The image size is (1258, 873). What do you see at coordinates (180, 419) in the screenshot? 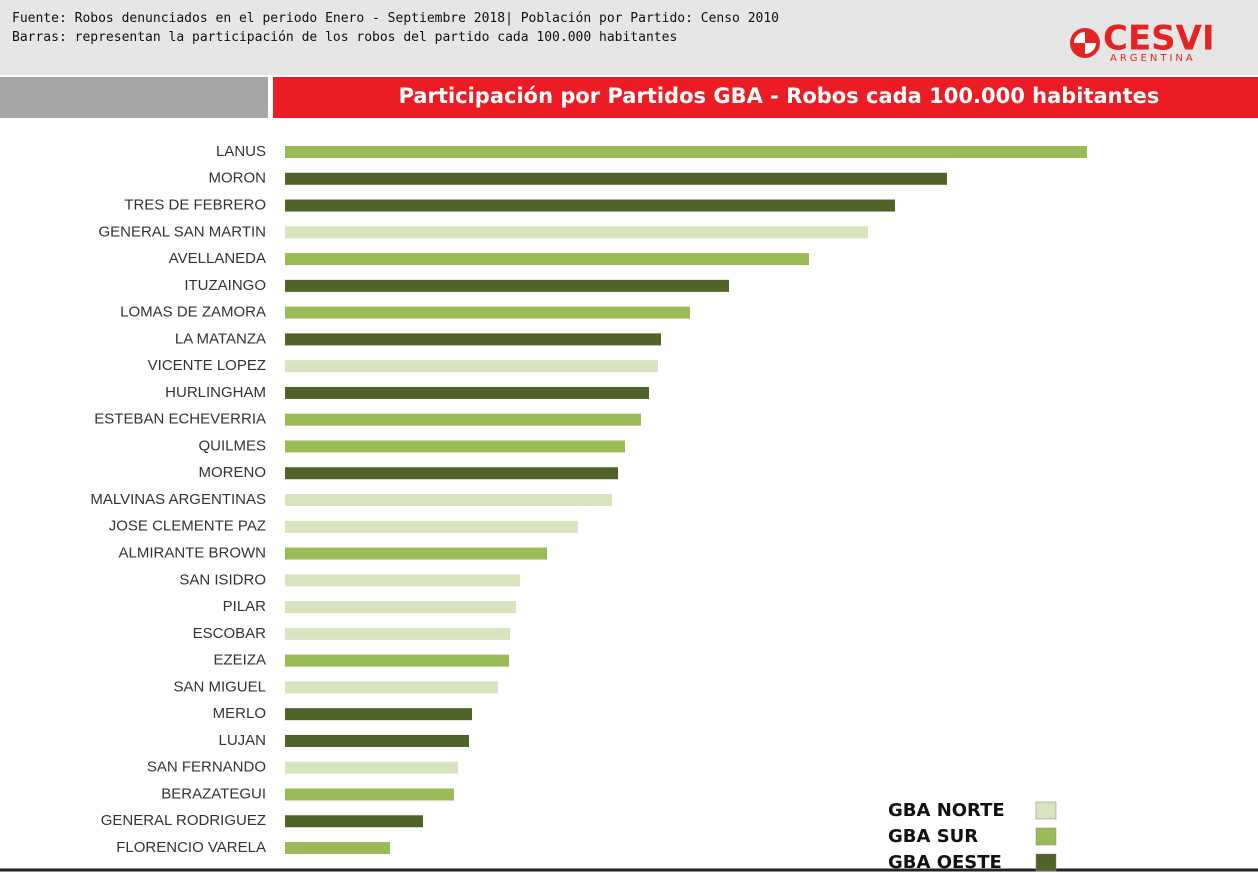
I see `category-label: ESTEBAN ECHEVERRIA` at bounding box center [180, 419].